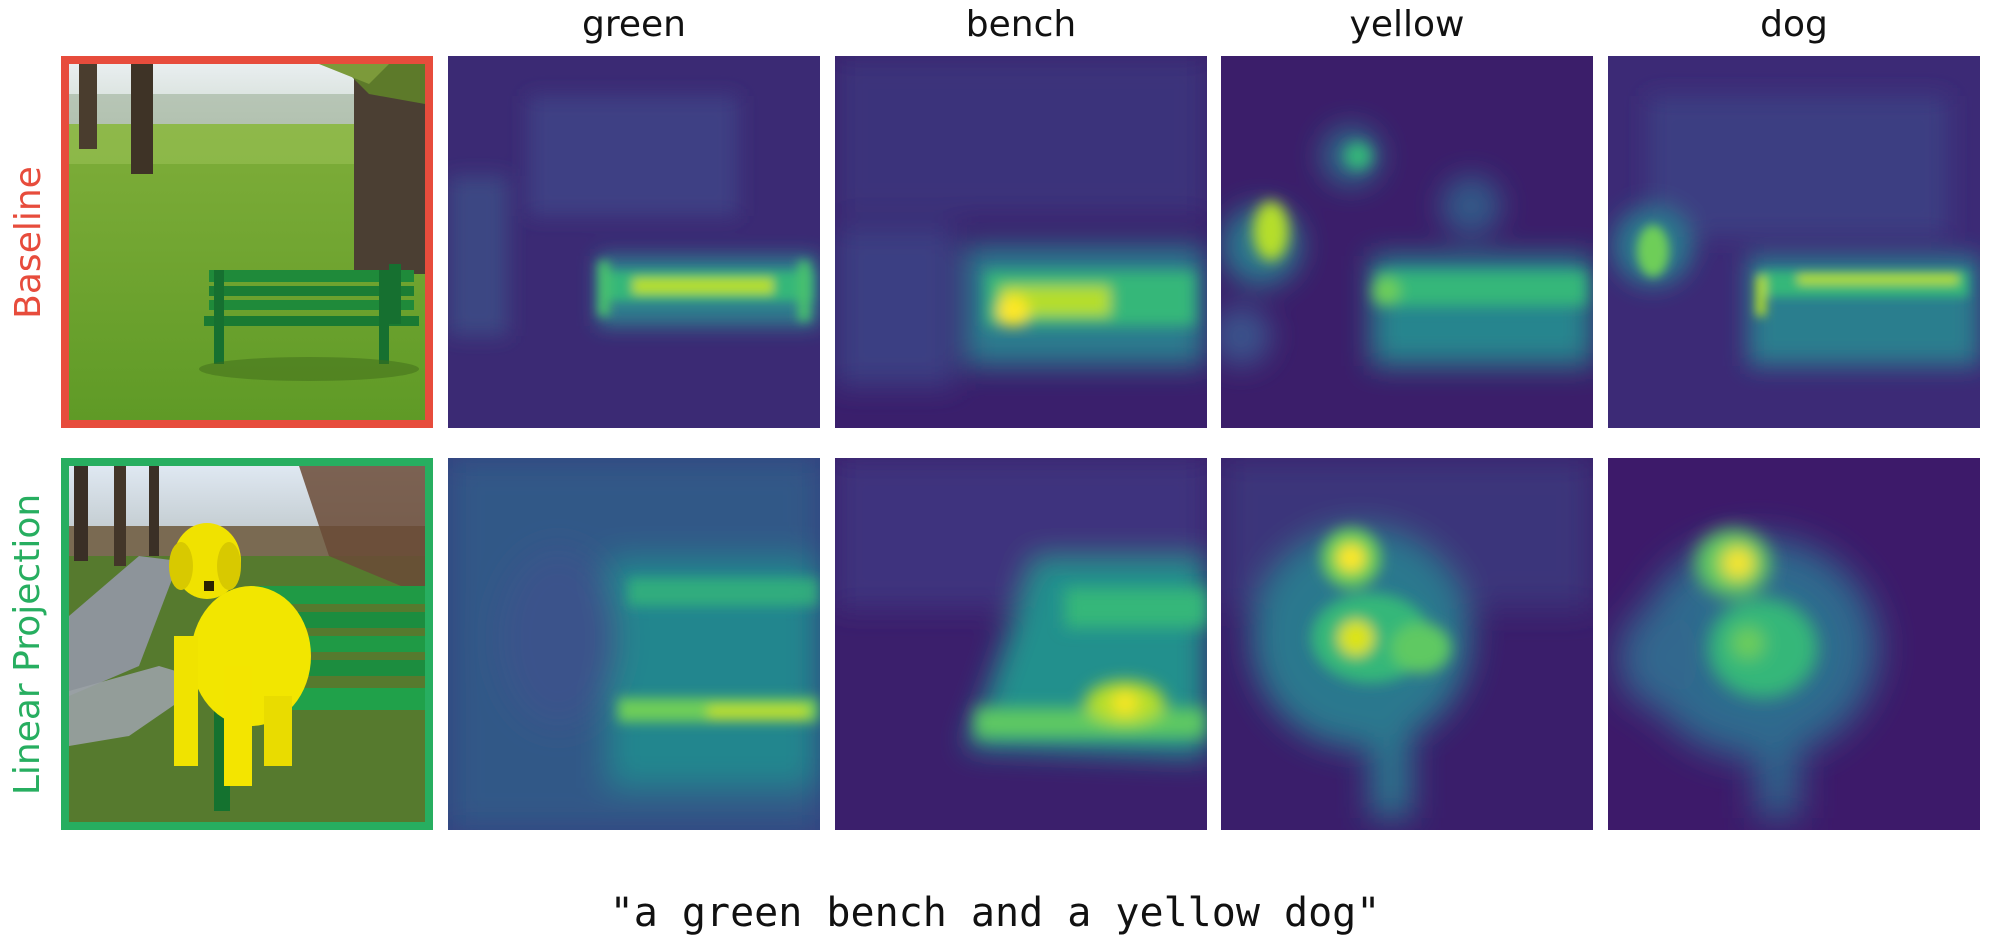  I want to click on baseline-generated-image, so click(247, 242).